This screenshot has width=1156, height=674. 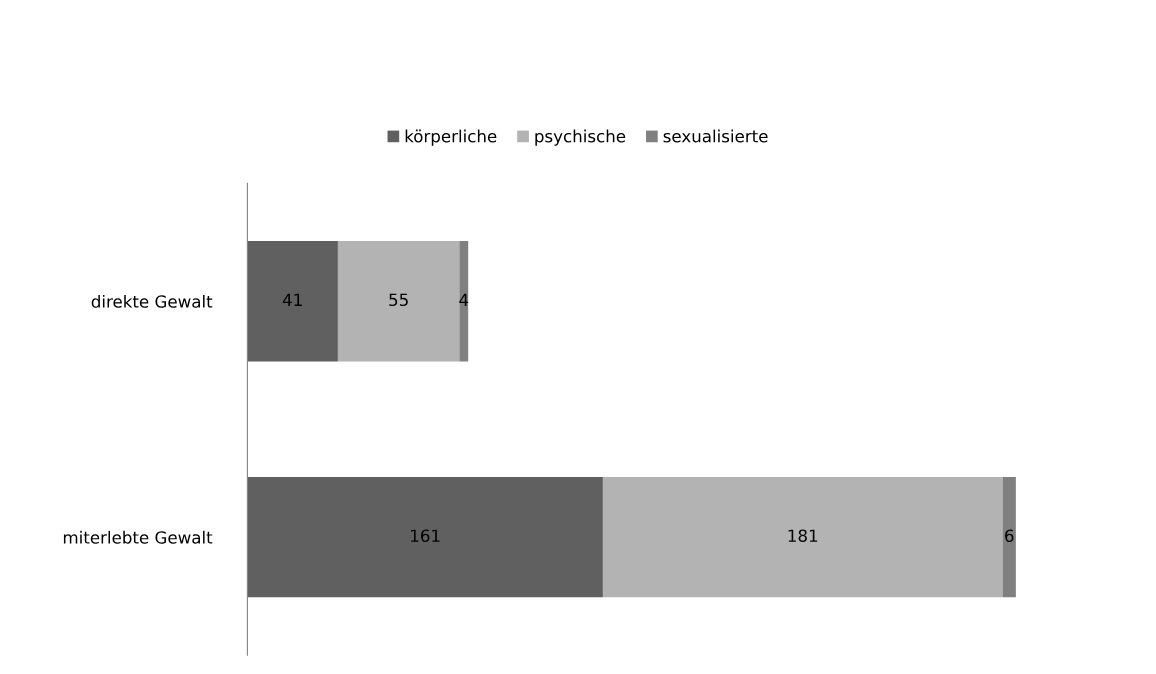 I want to click on legend-label: sexualisierte, so click(x=715, y=136).